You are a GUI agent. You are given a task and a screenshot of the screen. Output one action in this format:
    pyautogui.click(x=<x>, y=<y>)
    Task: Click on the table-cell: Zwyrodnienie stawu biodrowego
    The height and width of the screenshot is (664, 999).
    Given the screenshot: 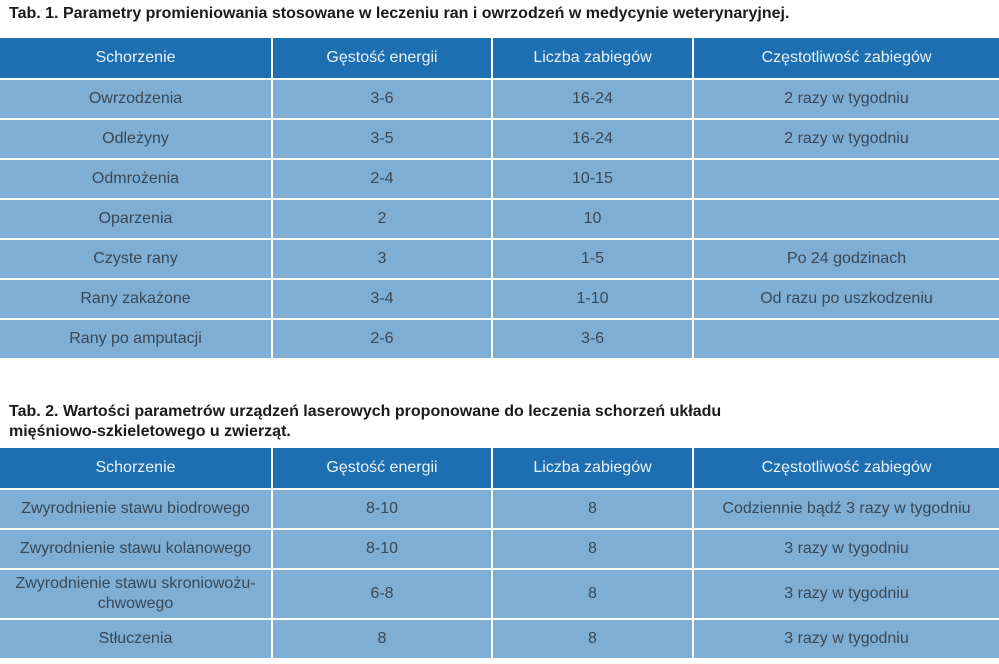 What is the action you would take?
    pyautogui.click(x=136, y=508)
    